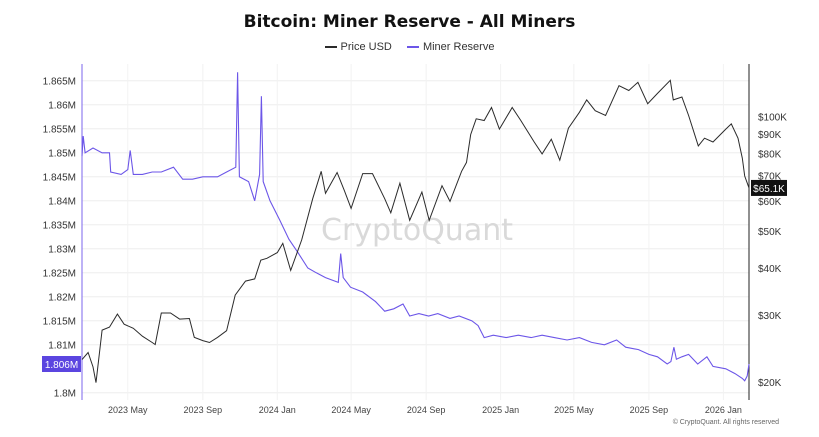 The width and height of the screenshot is (819, 437). What do you see at coordinates (500, 410) in the screenshot?
I see `x-tick-label: 2025 Jan` at bounding box center [500, 410].